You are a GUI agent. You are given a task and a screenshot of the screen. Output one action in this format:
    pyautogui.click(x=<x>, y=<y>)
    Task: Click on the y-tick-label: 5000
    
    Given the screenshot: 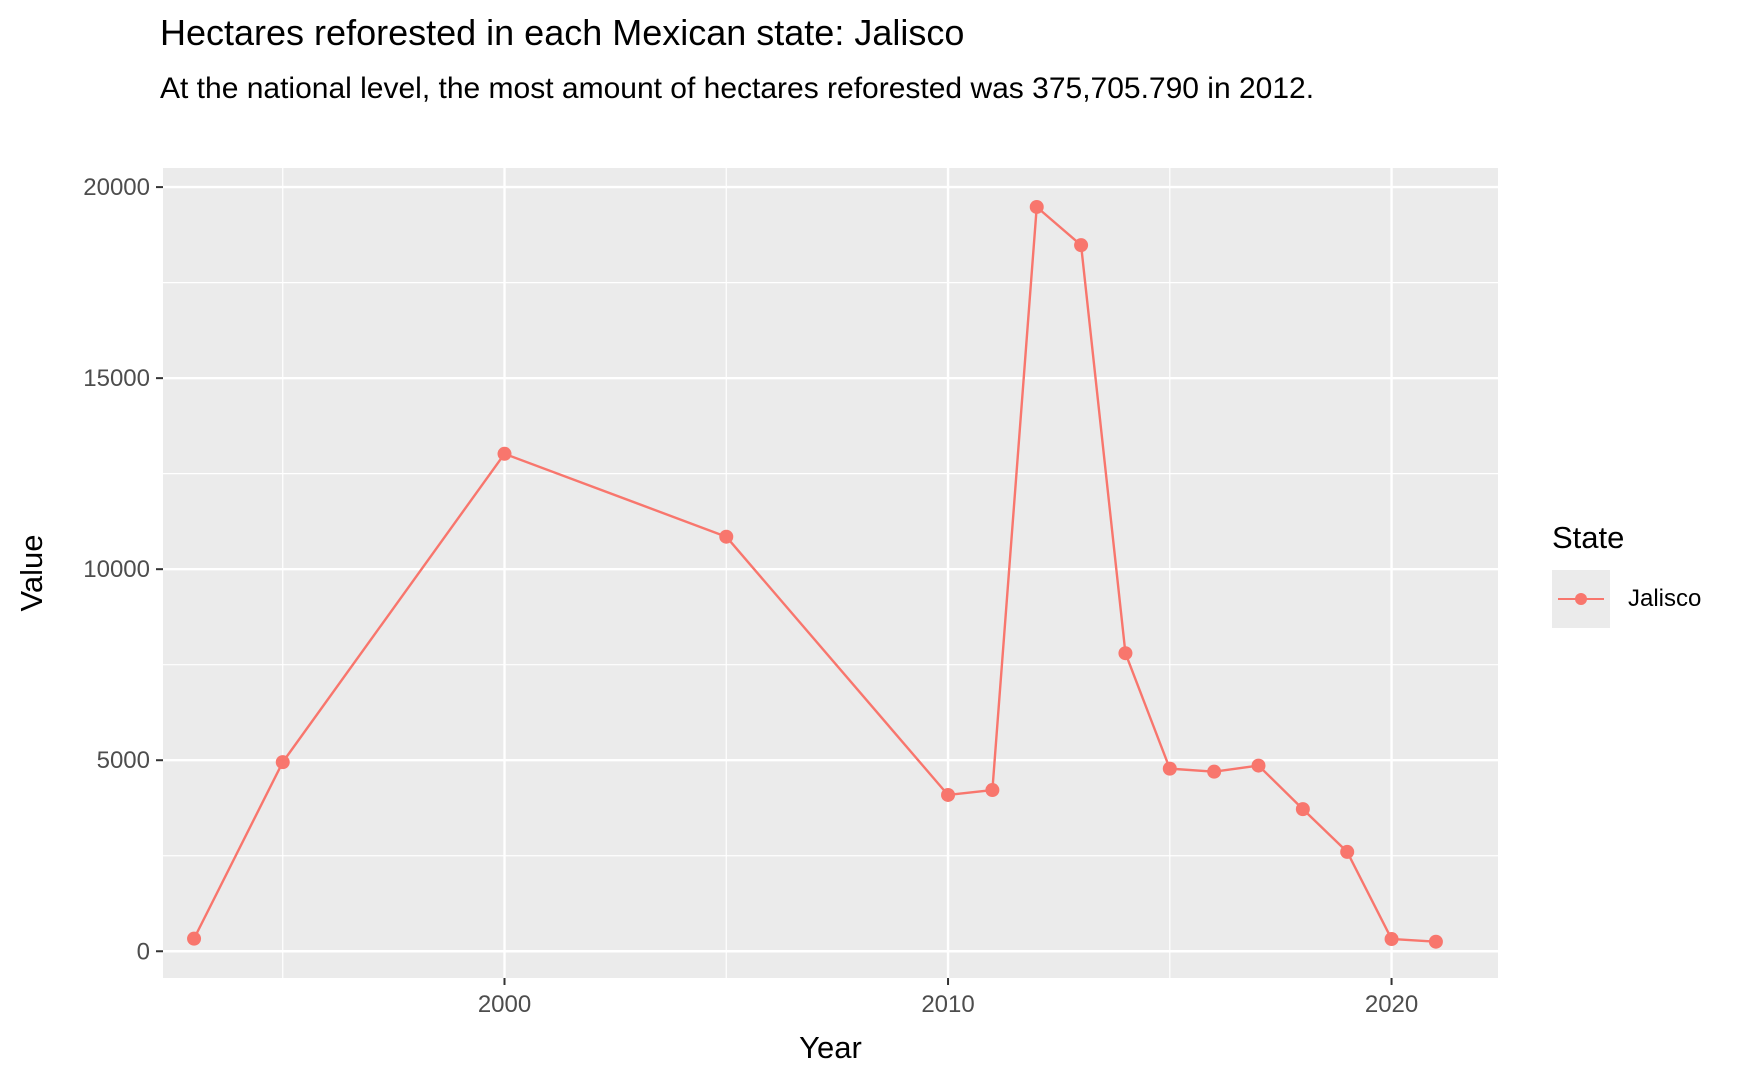 What is the action you would take?
    pyautogui.click(x=123, y=760)
    